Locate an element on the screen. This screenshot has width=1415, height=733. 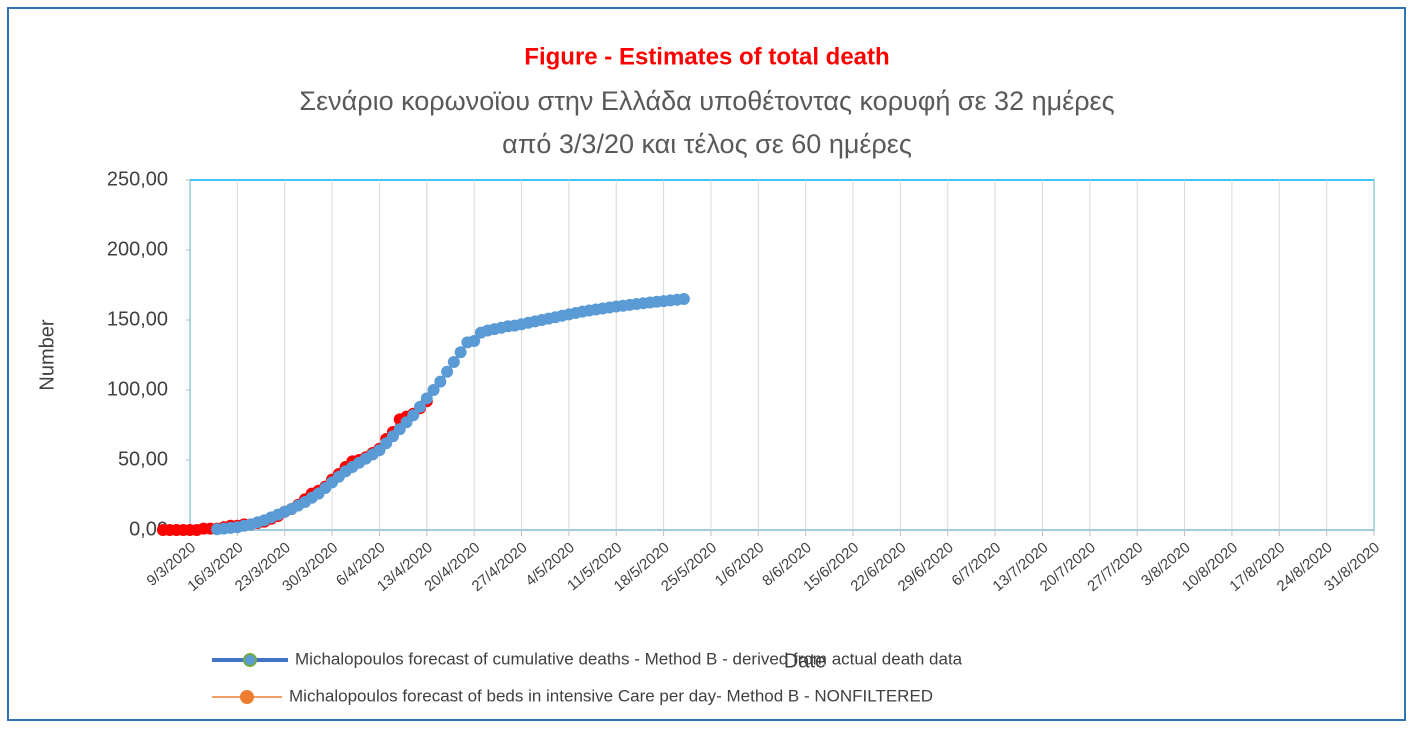
y-tick-label: 200,00 is located at coordinates (137, 249).